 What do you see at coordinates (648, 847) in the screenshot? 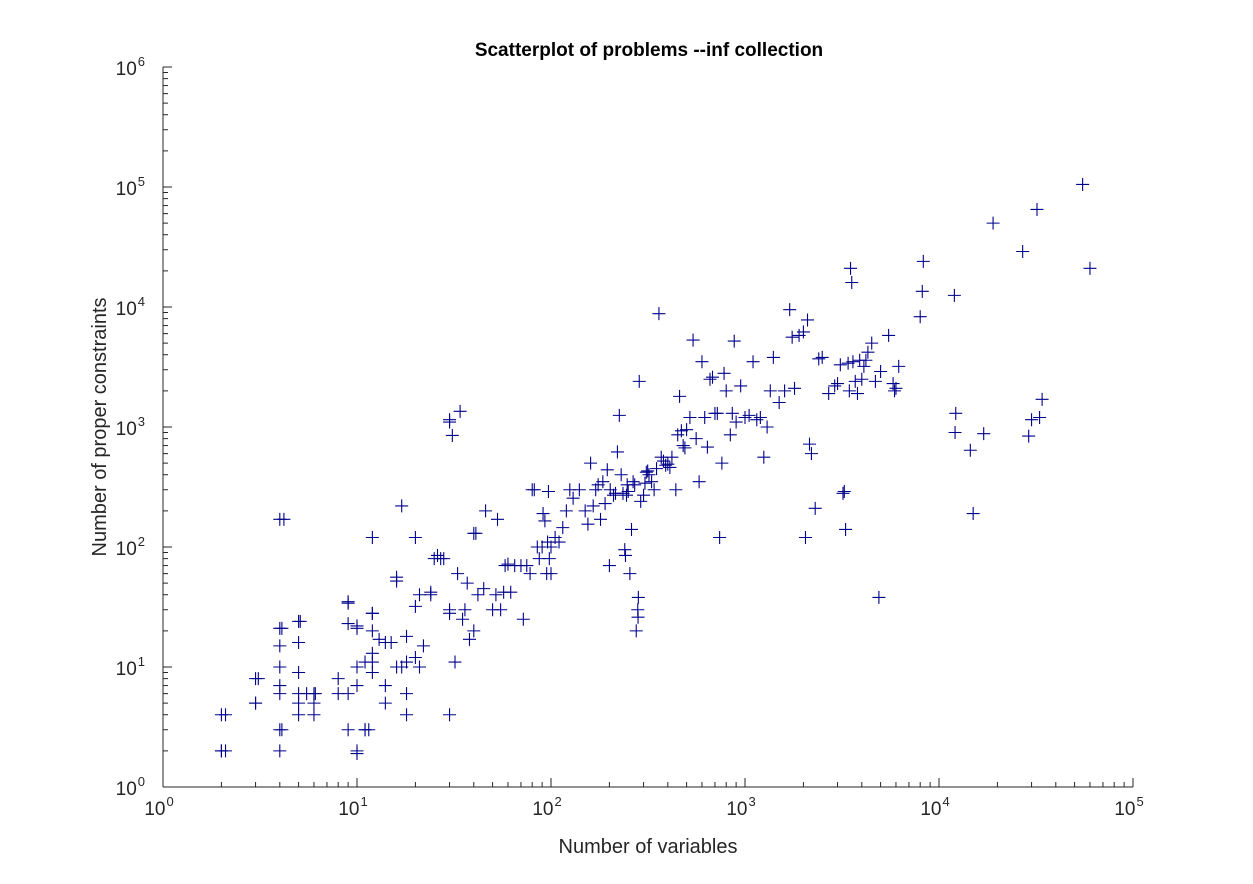
I see `x-axis-label: Number of variables` at bounding box center [648, 847].